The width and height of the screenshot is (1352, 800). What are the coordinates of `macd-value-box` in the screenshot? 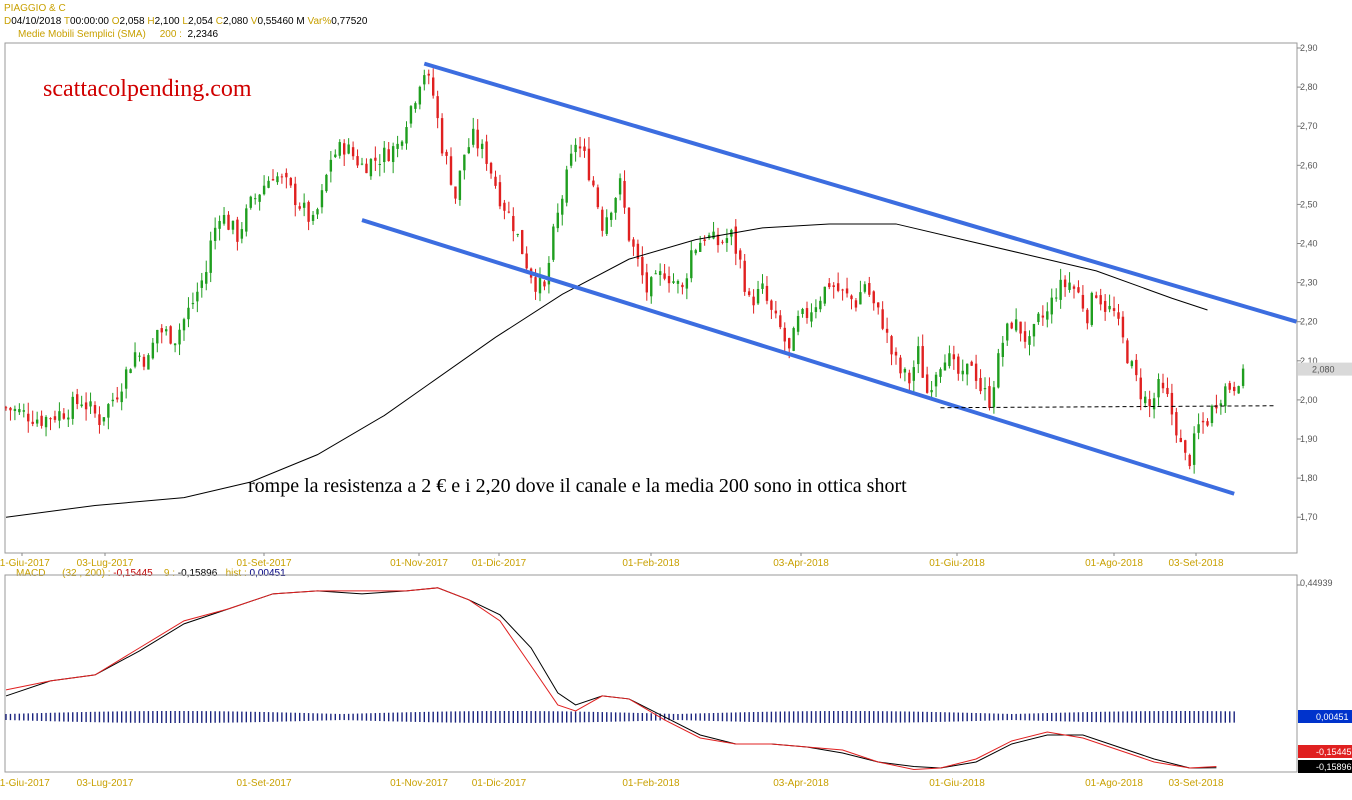 It's located at (1325, 751).